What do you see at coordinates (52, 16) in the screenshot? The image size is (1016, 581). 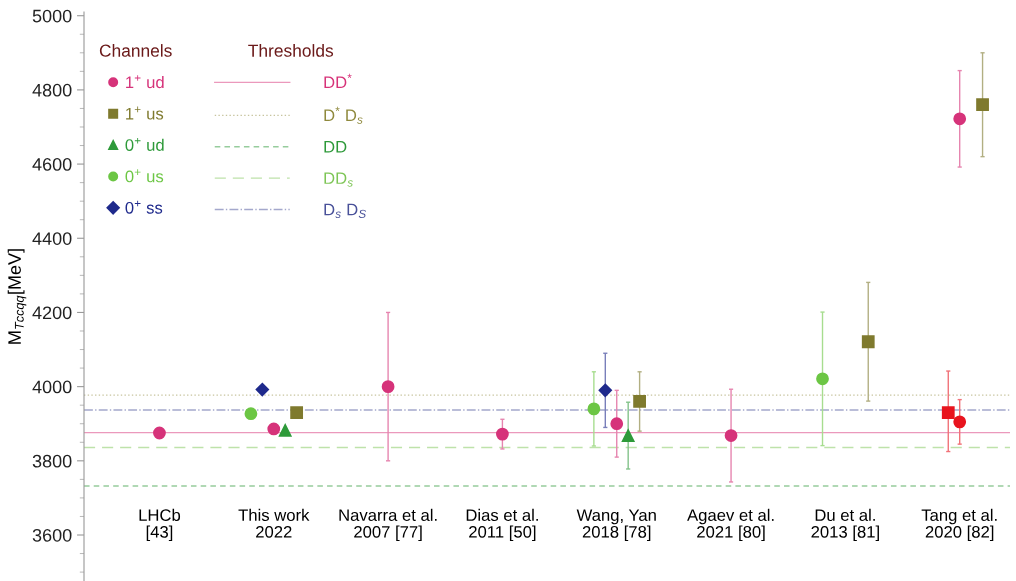 I see `y-tick-label: 5000` at bounding box center [52, 16].